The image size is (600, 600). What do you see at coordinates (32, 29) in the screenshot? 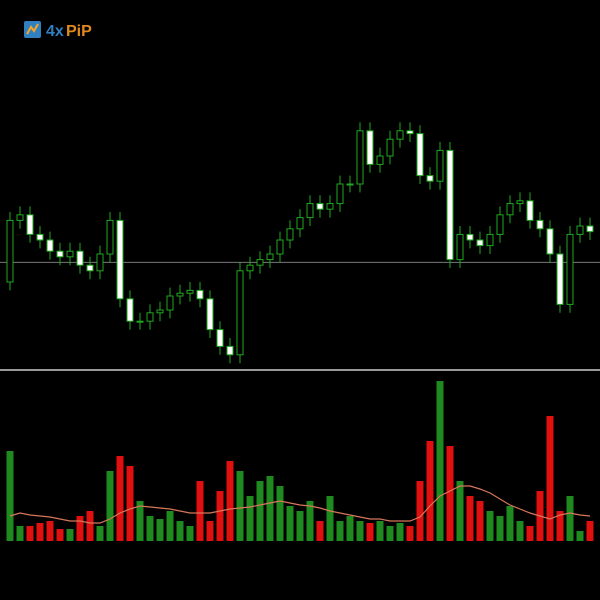
I see `logo-icon-line` at bounding box center [32, 29].